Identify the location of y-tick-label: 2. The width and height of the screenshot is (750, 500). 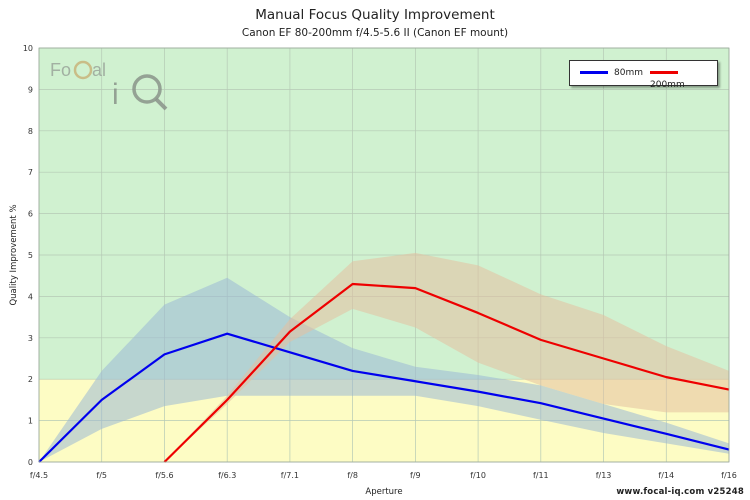
(30, 379).